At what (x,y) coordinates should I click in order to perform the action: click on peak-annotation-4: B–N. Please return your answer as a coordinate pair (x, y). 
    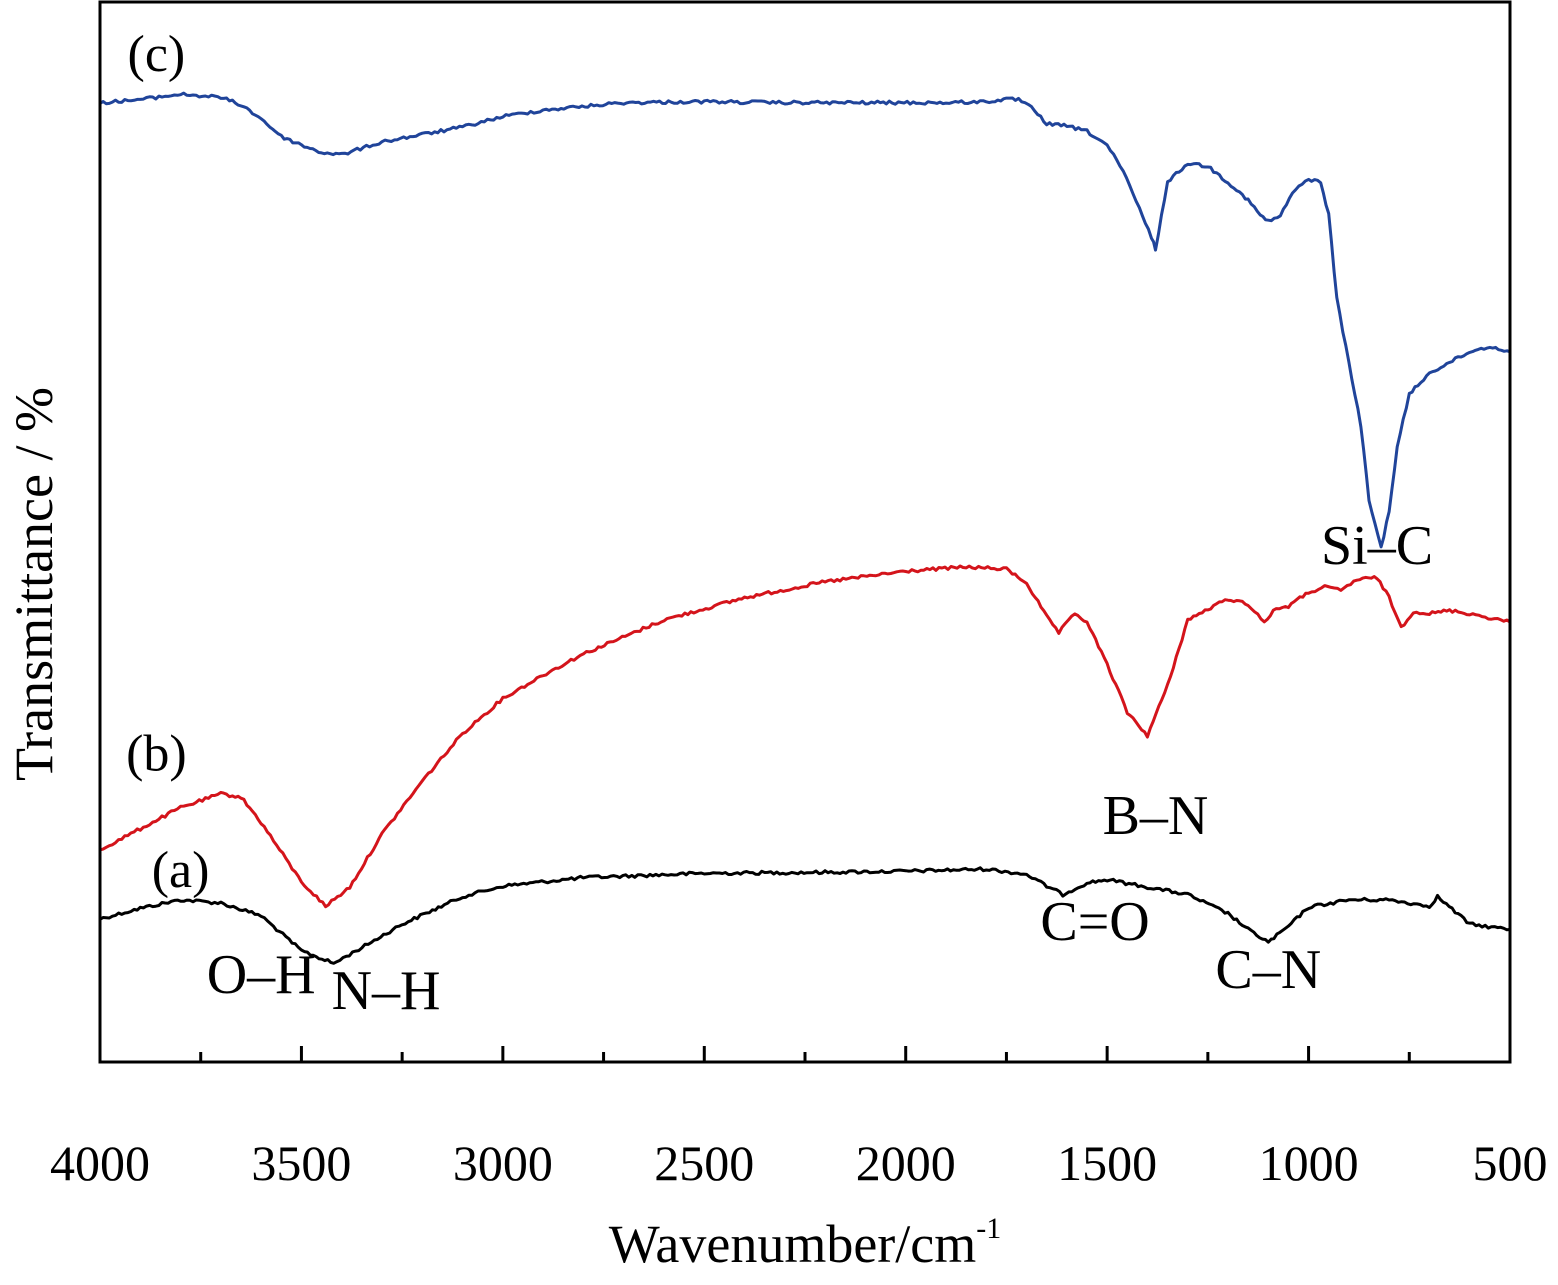
    Looking at the image, I should click on (1156, 816).